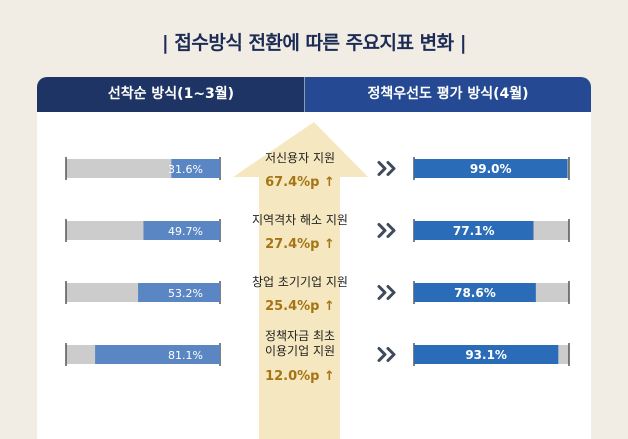  Describe the element at coordinates (185, 231) in the screenshot. I see `left-bar-value: 49.7%` at that location.